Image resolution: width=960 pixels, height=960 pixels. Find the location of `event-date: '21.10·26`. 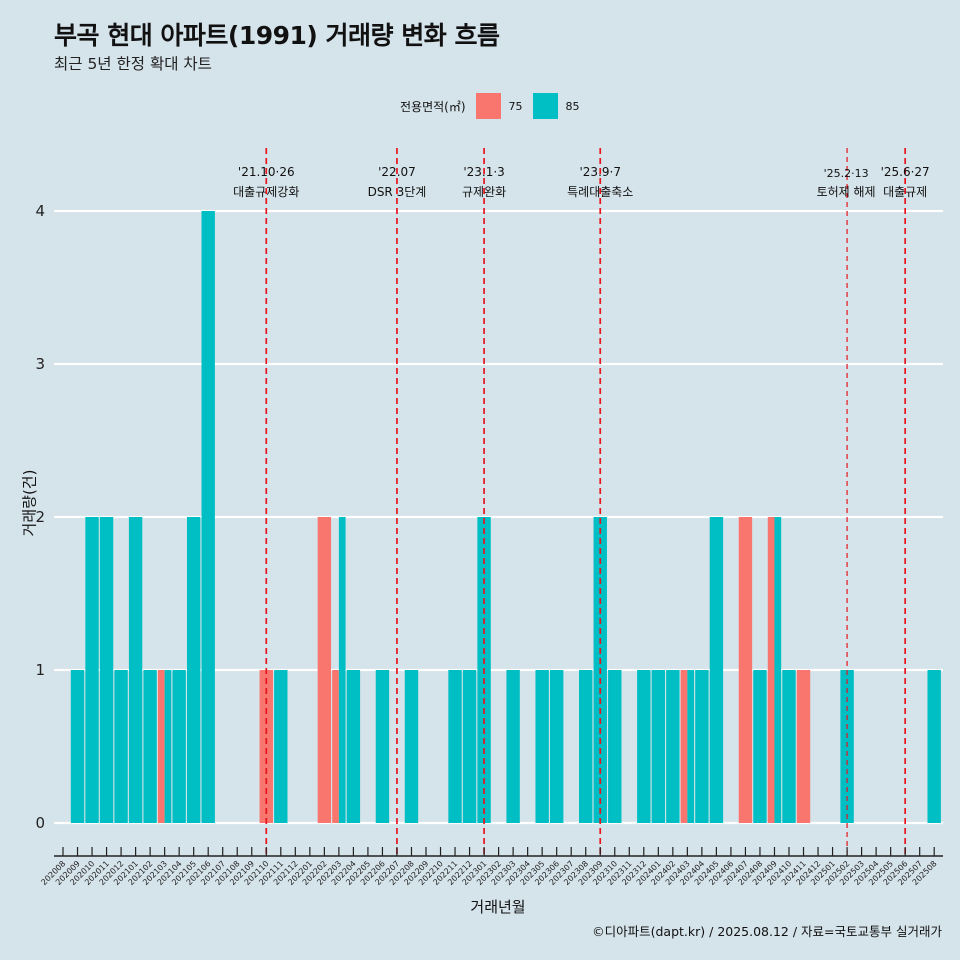

event-date: '21.10·26 is located at coordinates (266, 172).